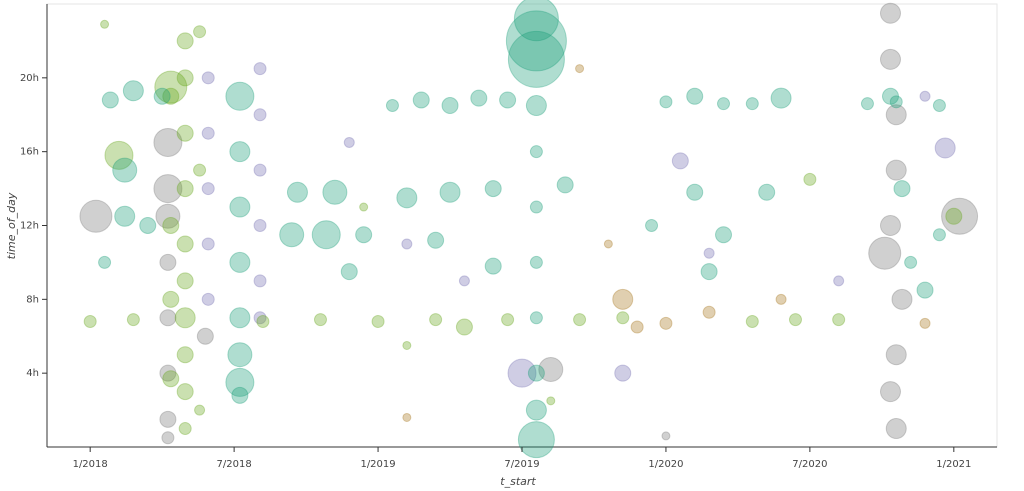 This screenshot has height=491, width=1024. What do you see at coordinates (665, 464) in the screenshot?
I see `x-tick-label: 1/2020` at bounding box center [665, 464].